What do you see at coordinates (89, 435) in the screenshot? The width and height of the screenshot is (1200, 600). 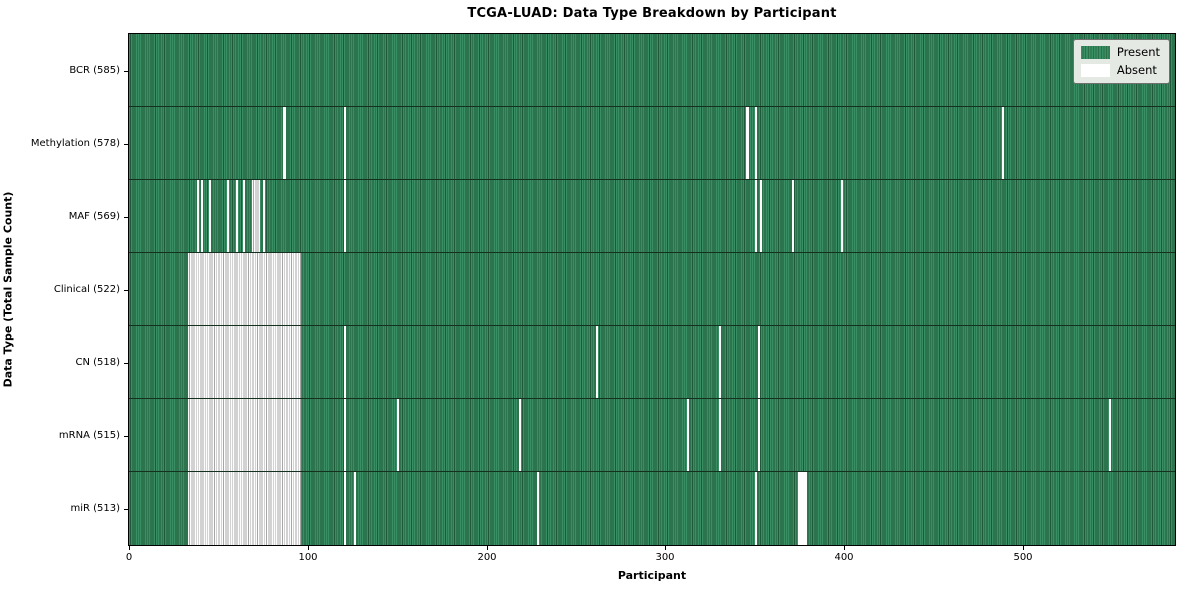 I see `y-tick-label: mRNA (515)` at bounding box center [89, 435].